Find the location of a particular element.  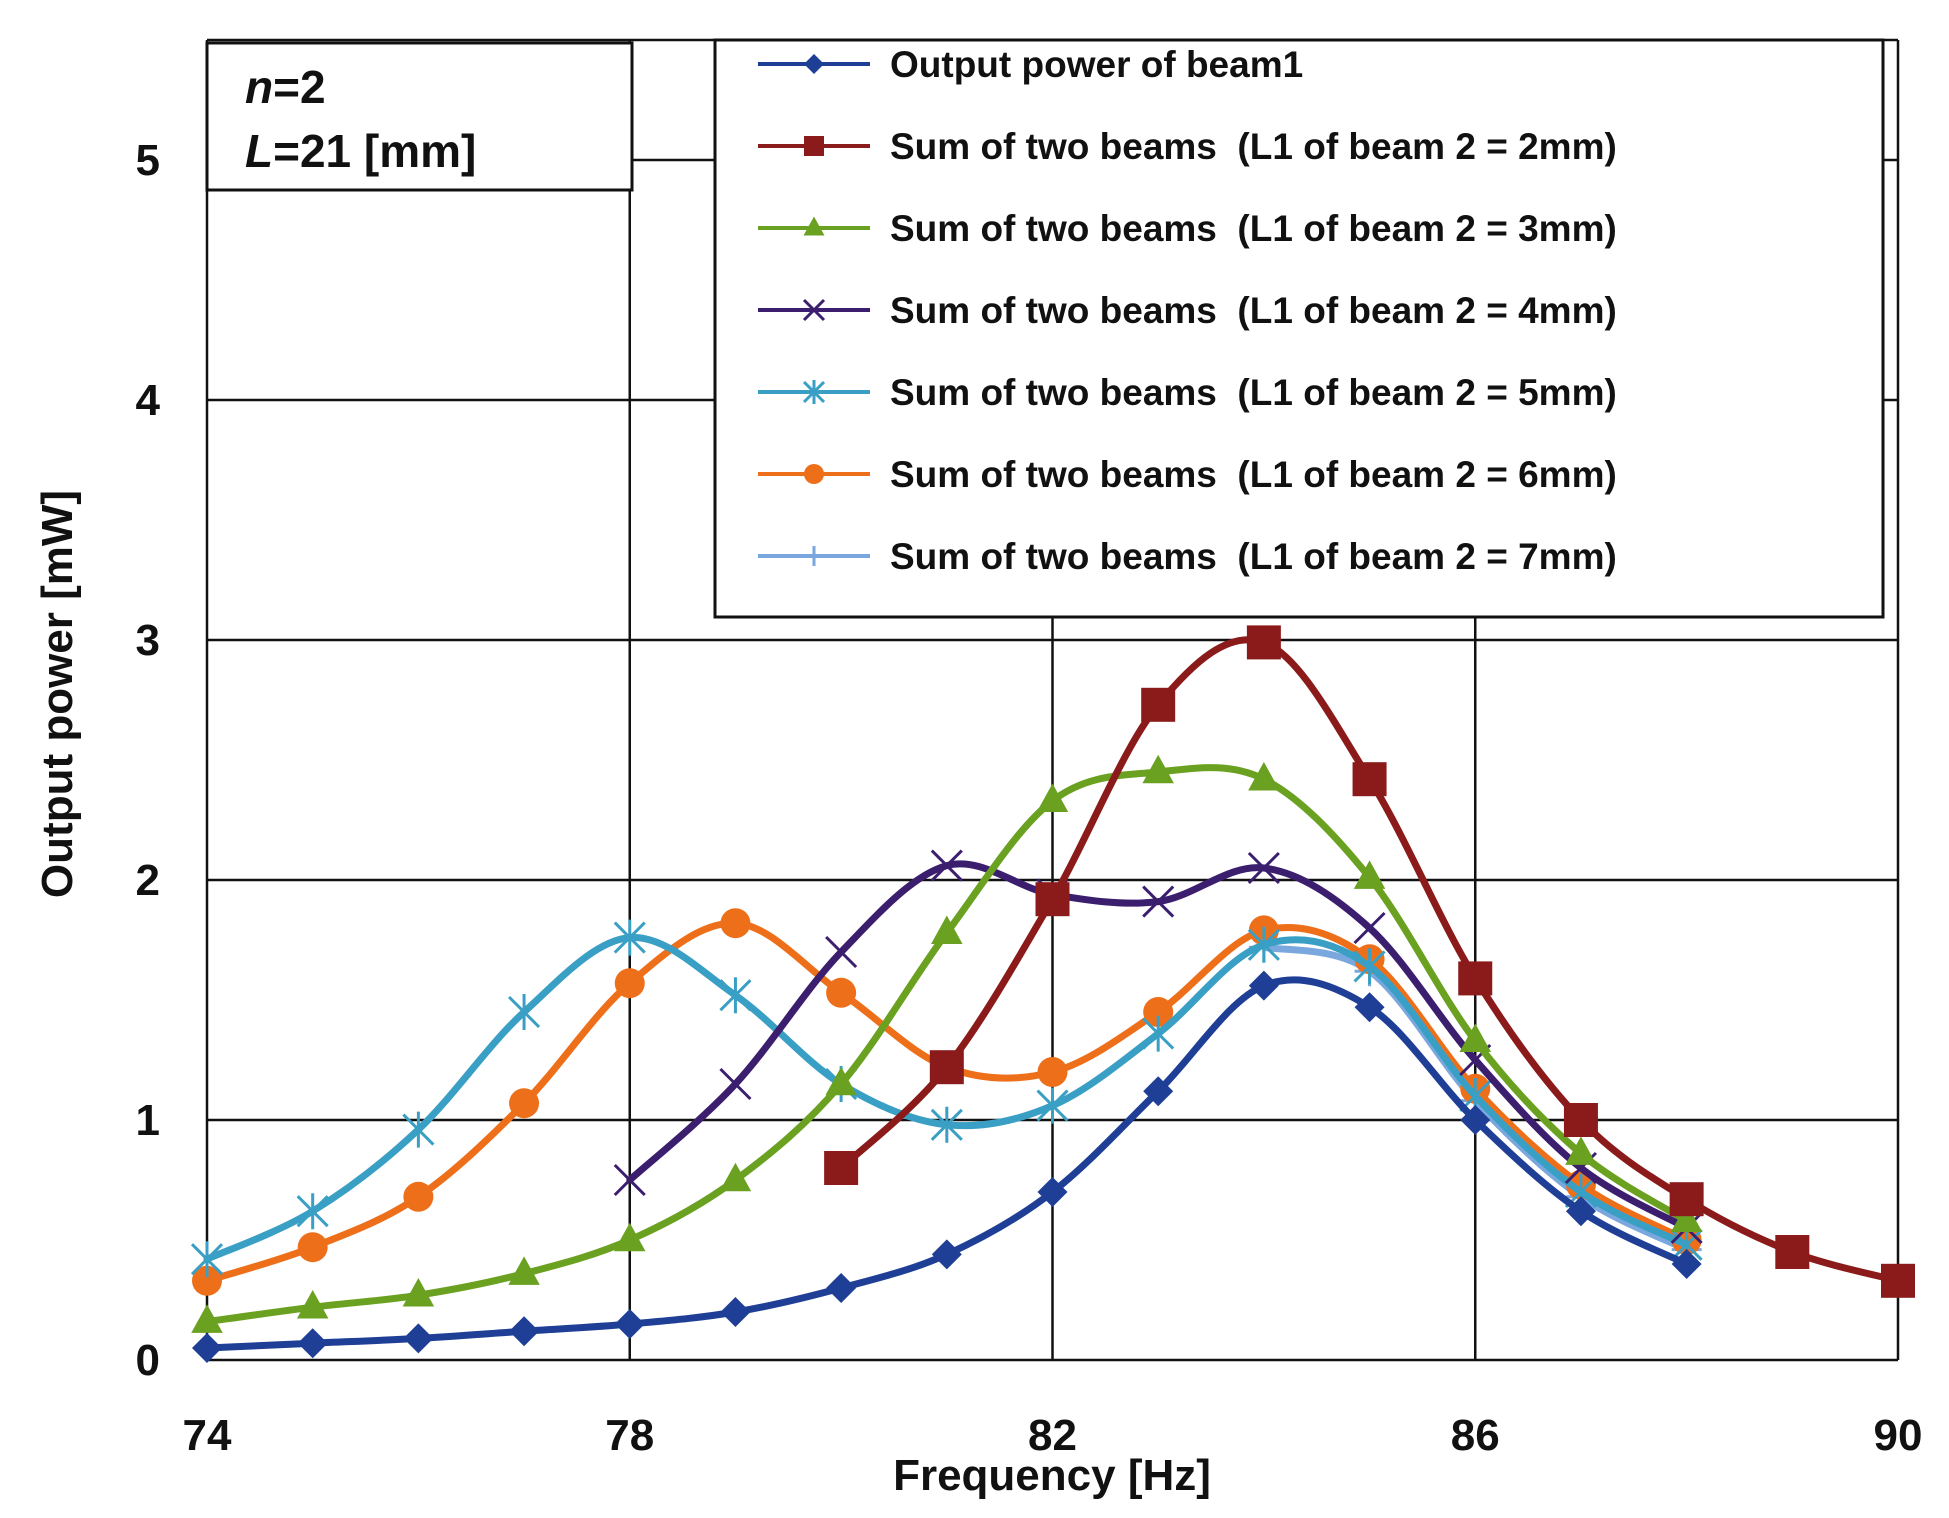

y-tick-label: 3 is located at coordinates (148, 640).